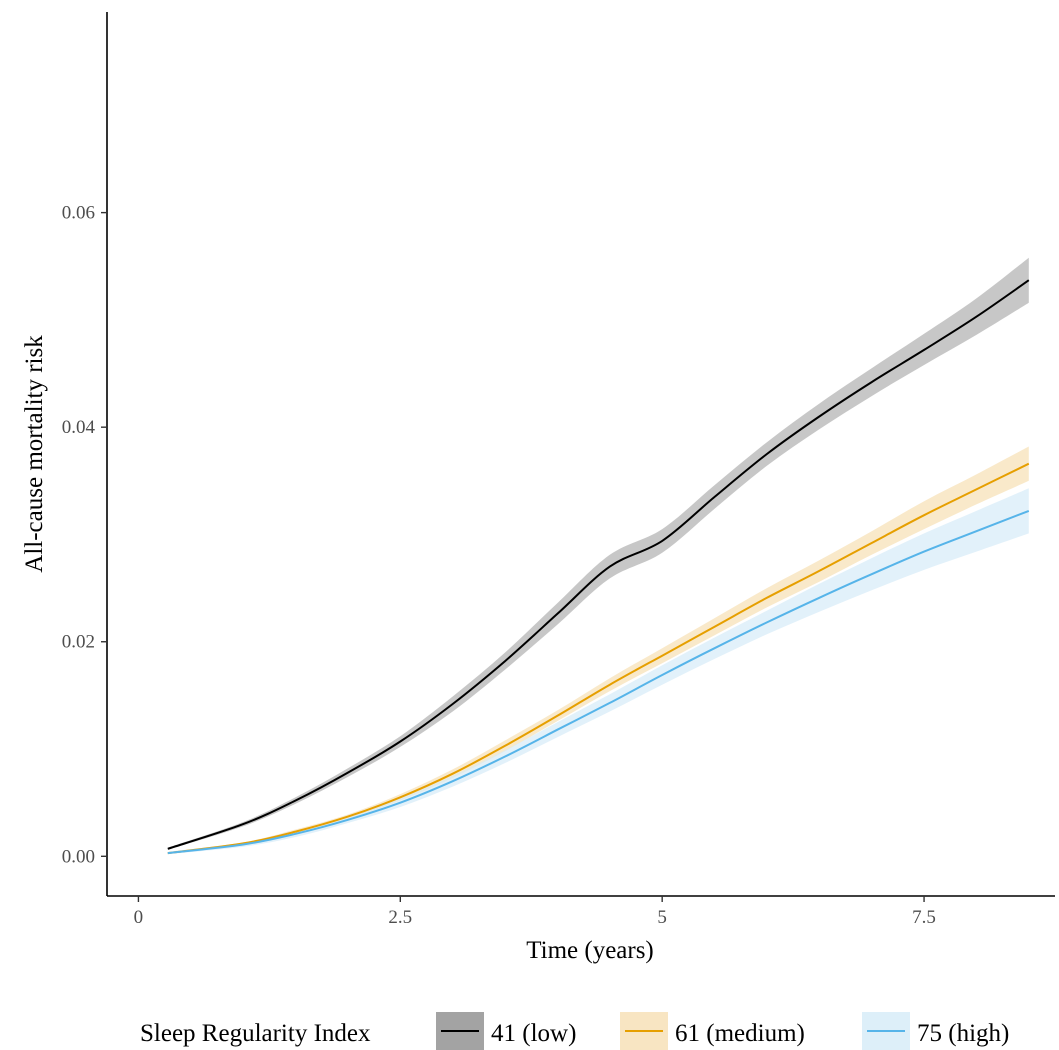 This screenshot has height=1050, width=1059. Describe the element at coordinates (963, 1033) in the screenshot. I see `legend-label-3: 75 (high)` at that location.